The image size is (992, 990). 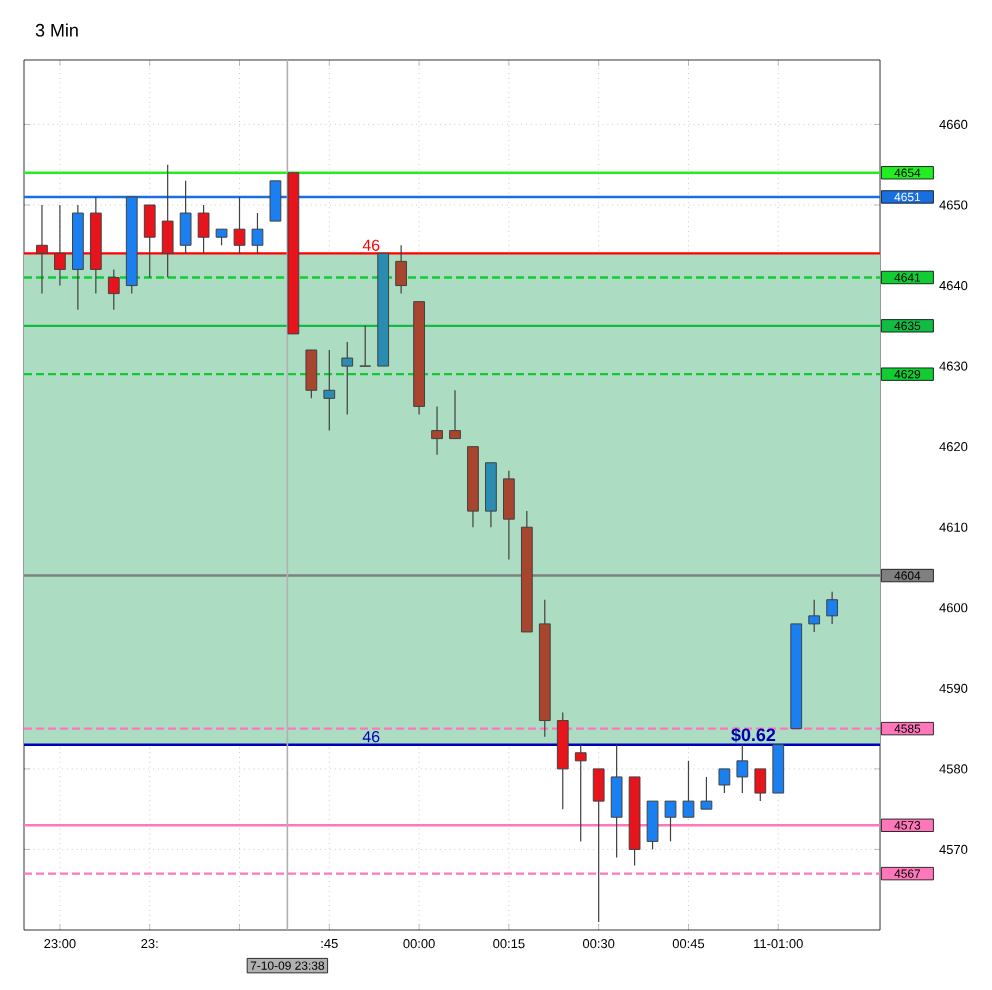 What do you see at coordinates (753, 735) in the screenshot?
I see `annotation: $0.62` at bounding box center [753, 735].